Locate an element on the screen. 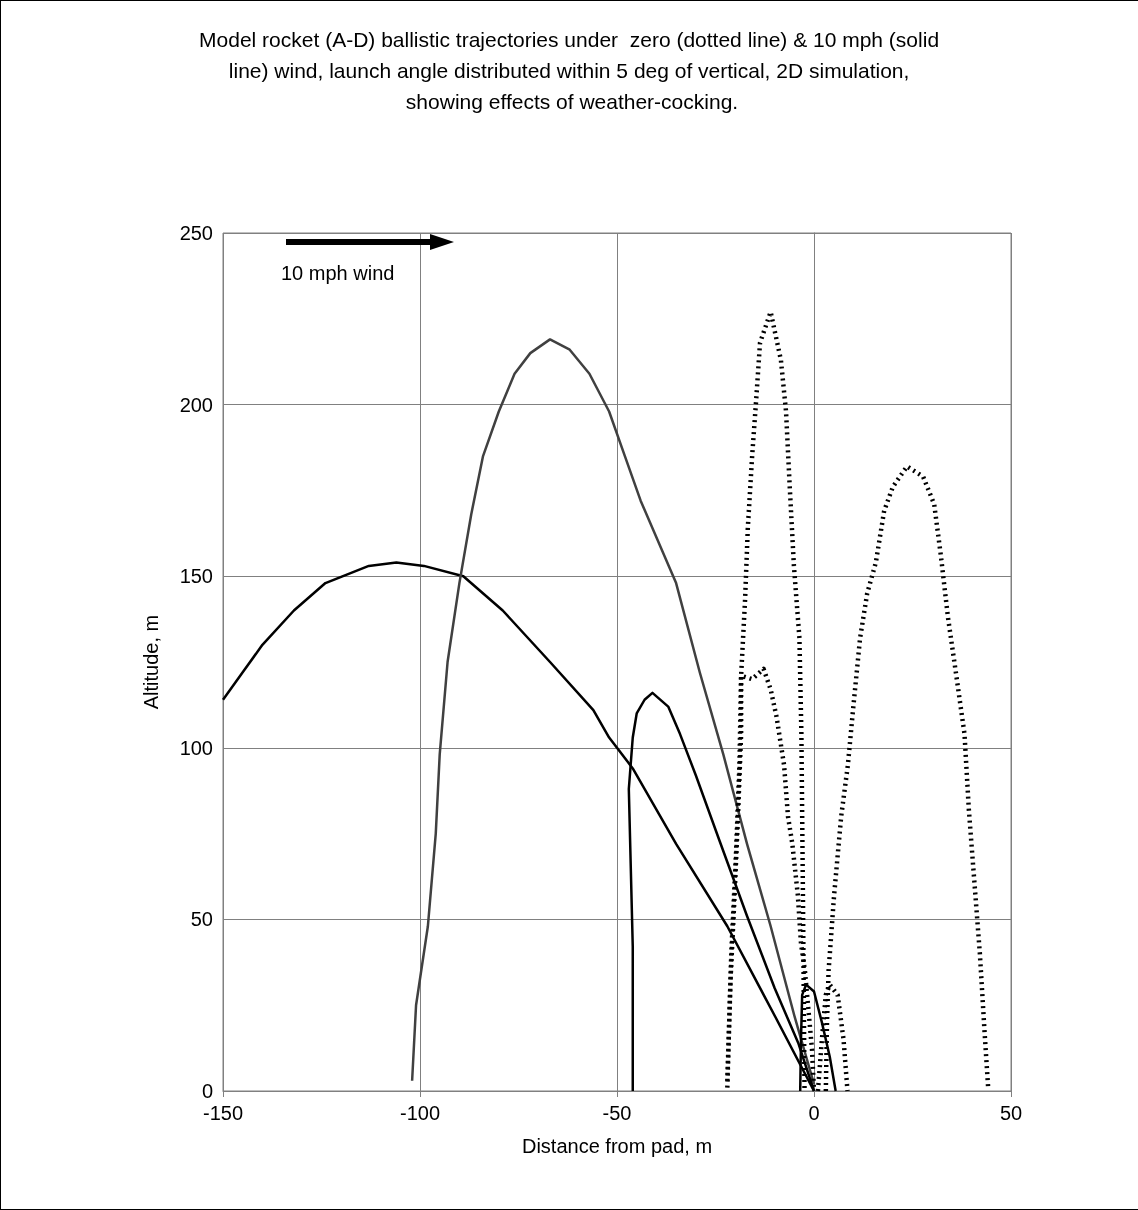 The width and height of the screenshot is (1138, 1210). y-tick-label: 150 is located at coordinates (196, 576).